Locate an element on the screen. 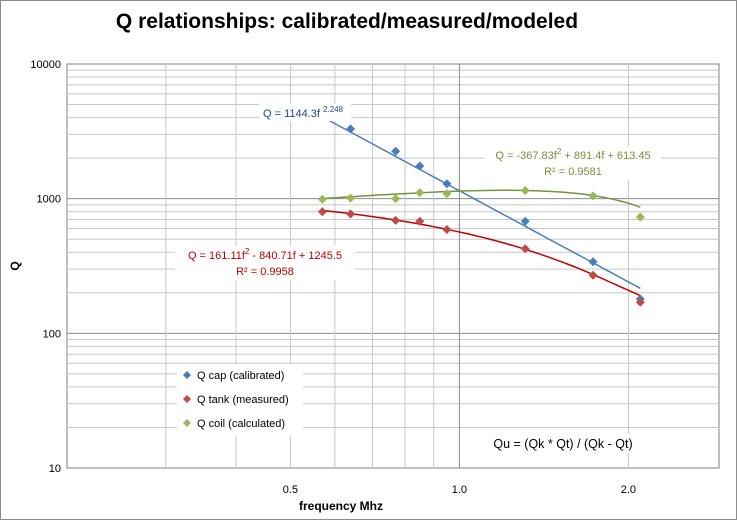 Image resolution: width=737 pixels, height=521 pixels. legend-cap-label: Q cap (calibrated) is located at coordinates (240, 376).